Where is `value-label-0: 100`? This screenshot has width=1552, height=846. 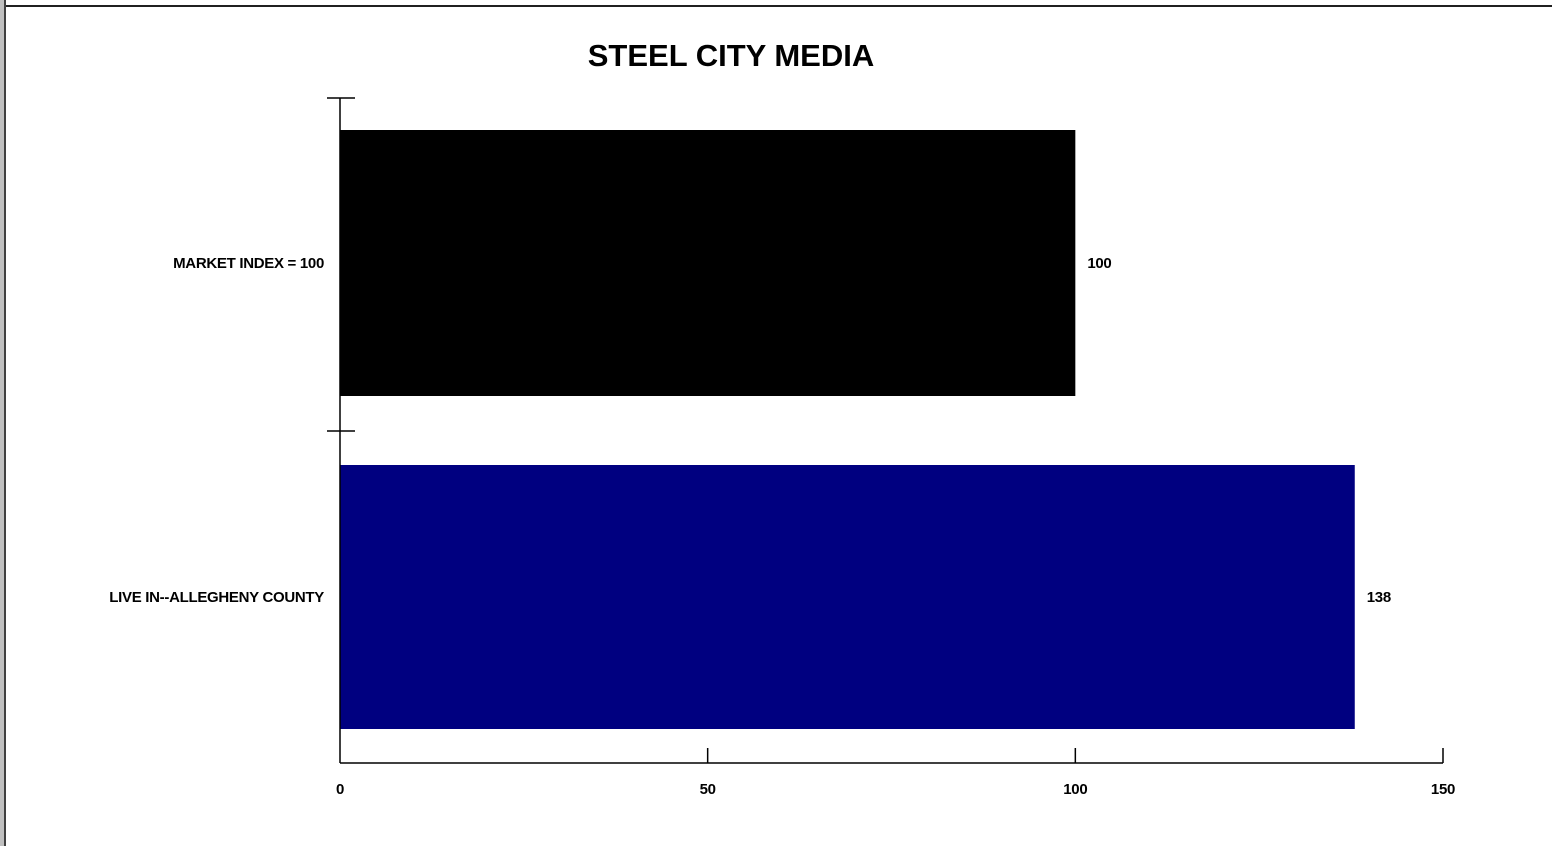 value-label-0: 100 is located at coordinates (1099, 263).